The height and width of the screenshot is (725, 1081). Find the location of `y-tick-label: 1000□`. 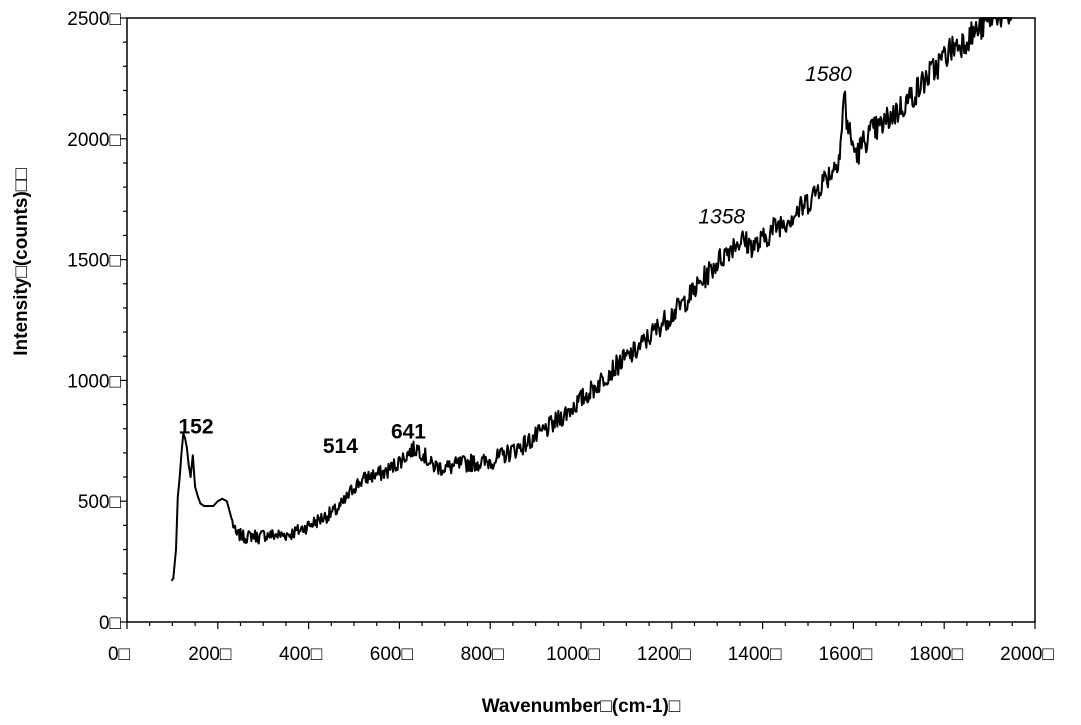

y-tick-label: 1000□ is located at coordinates (94, 381).